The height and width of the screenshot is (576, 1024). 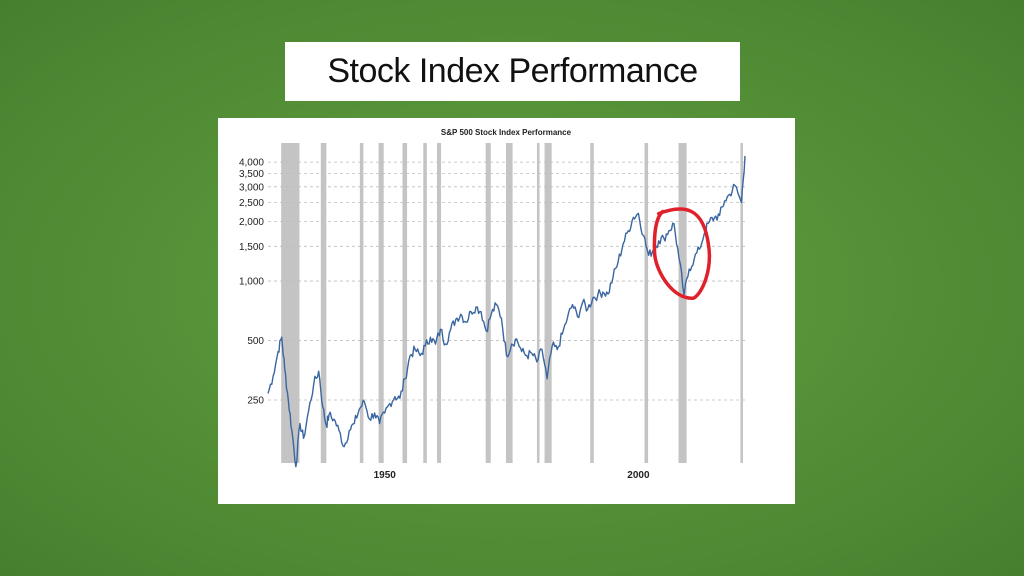 What do you see at coordinates (385, 475) in the screenshot?
I see `x-tick-label: 1950` at bounding box center [385, 475].